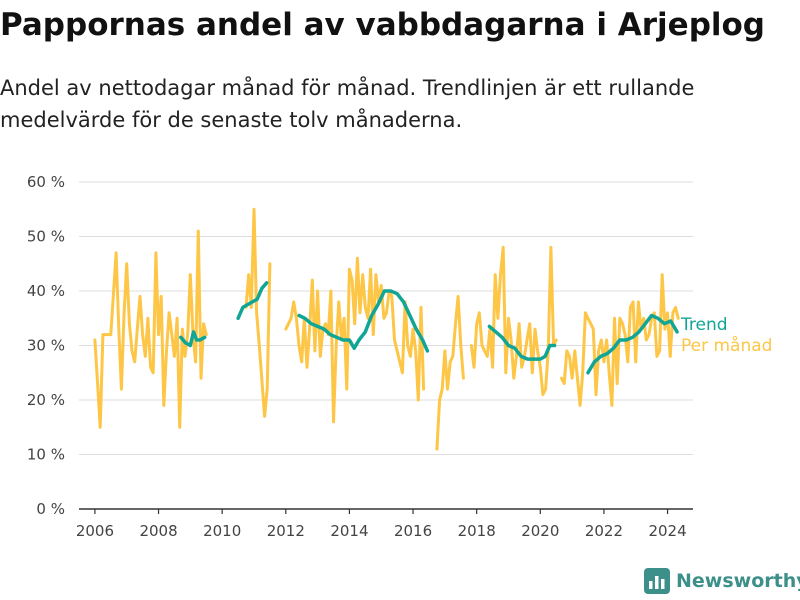 The width and height of the screenshot is (800, 600). I want to click on brand-name: Newsworthy, so click(738, 581).